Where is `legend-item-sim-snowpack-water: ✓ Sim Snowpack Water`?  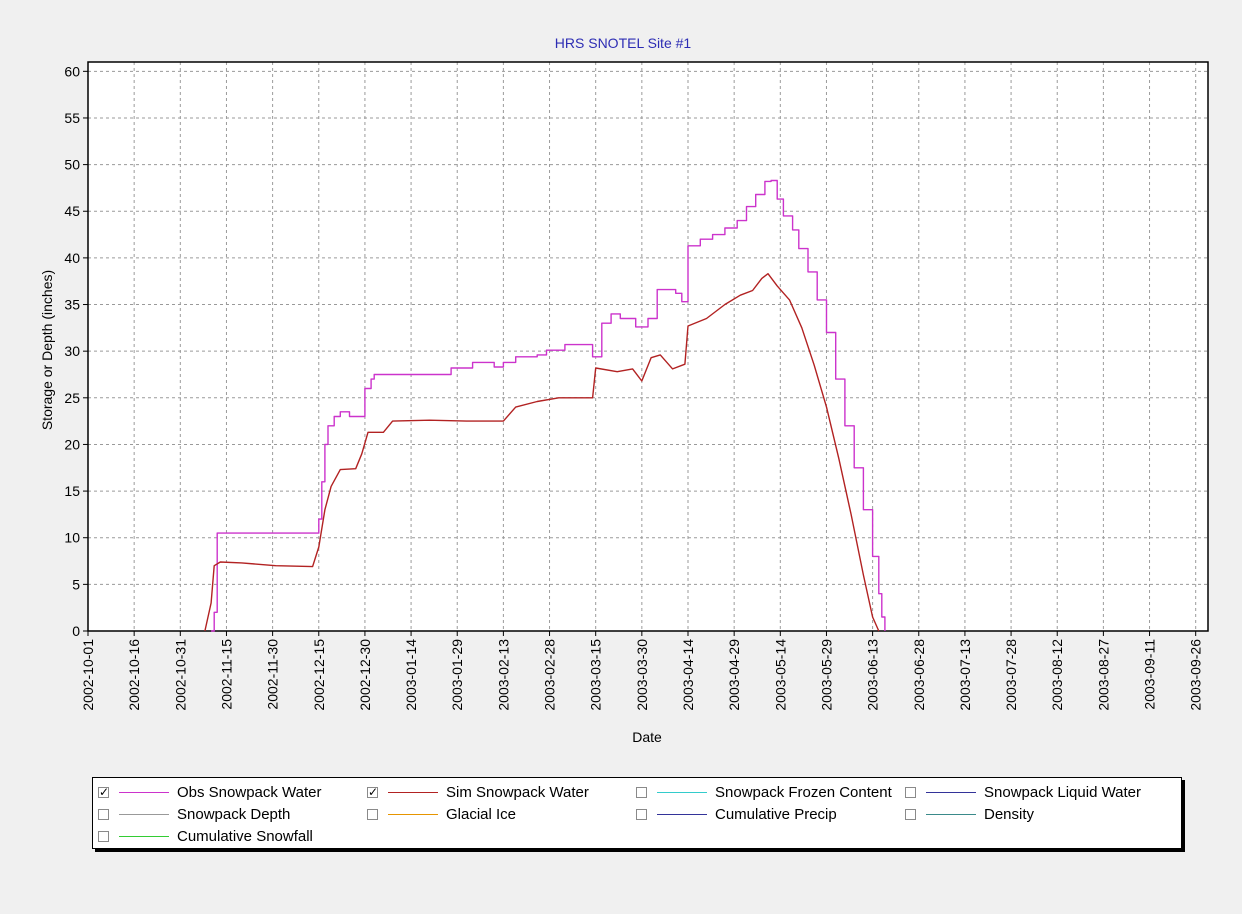 legend-item-sim-snowpack-water: ✓ Sim Snowpack Water is located at coordinates (478, 792).